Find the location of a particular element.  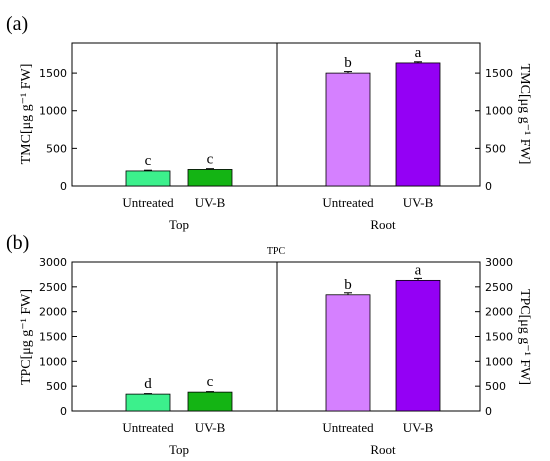

y-axis-label-right: TMC[μg g⁻¹ FW] is located at coordinates (524, 114).